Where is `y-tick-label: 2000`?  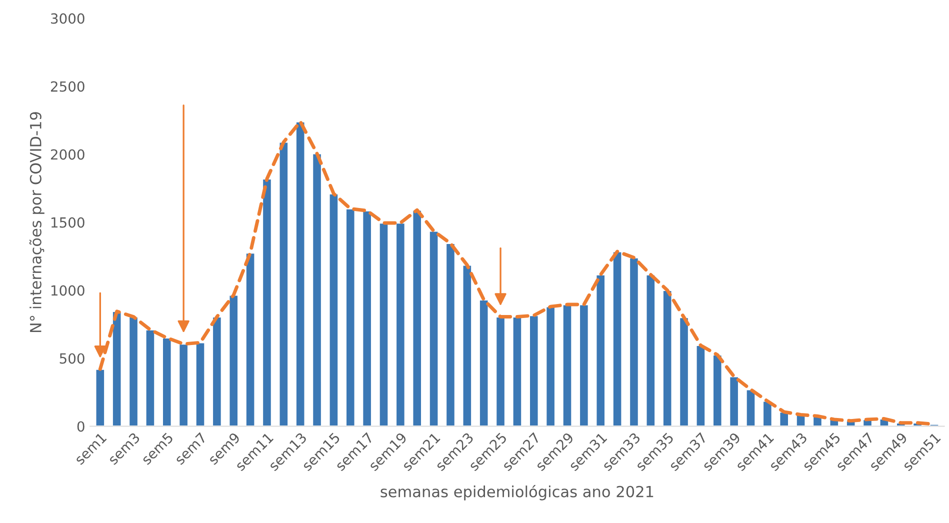 y-tick-label: 2000 is located at coordinates (67, 154).